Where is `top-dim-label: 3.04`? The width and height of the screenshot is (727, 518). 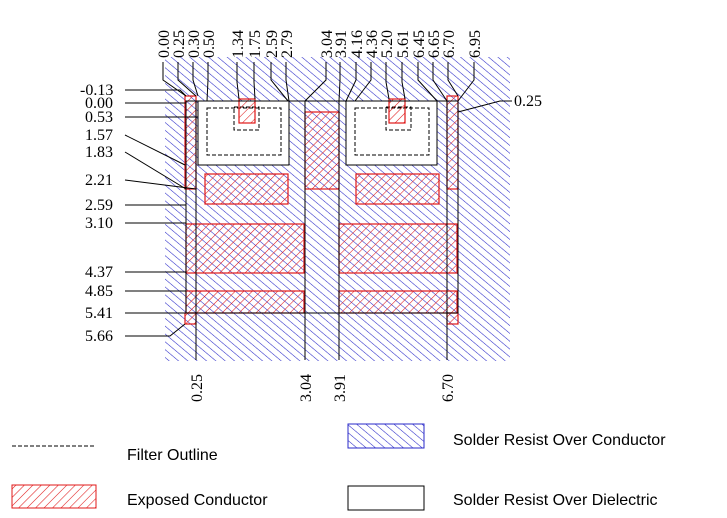 top-dim-label: 3.04 is located at coordinates (327, 44).